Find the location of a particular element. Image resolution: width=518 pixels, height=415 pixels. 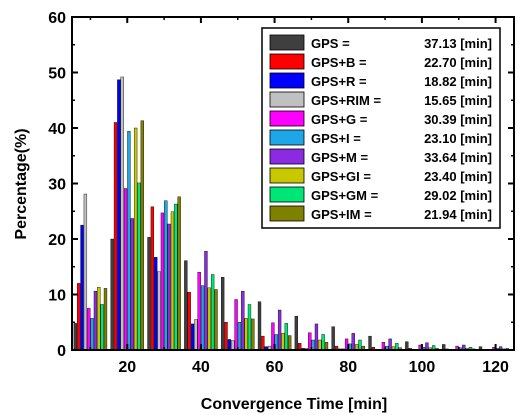

legend-series-stat: 21.94 [min] is located at coordinates (458, 214).